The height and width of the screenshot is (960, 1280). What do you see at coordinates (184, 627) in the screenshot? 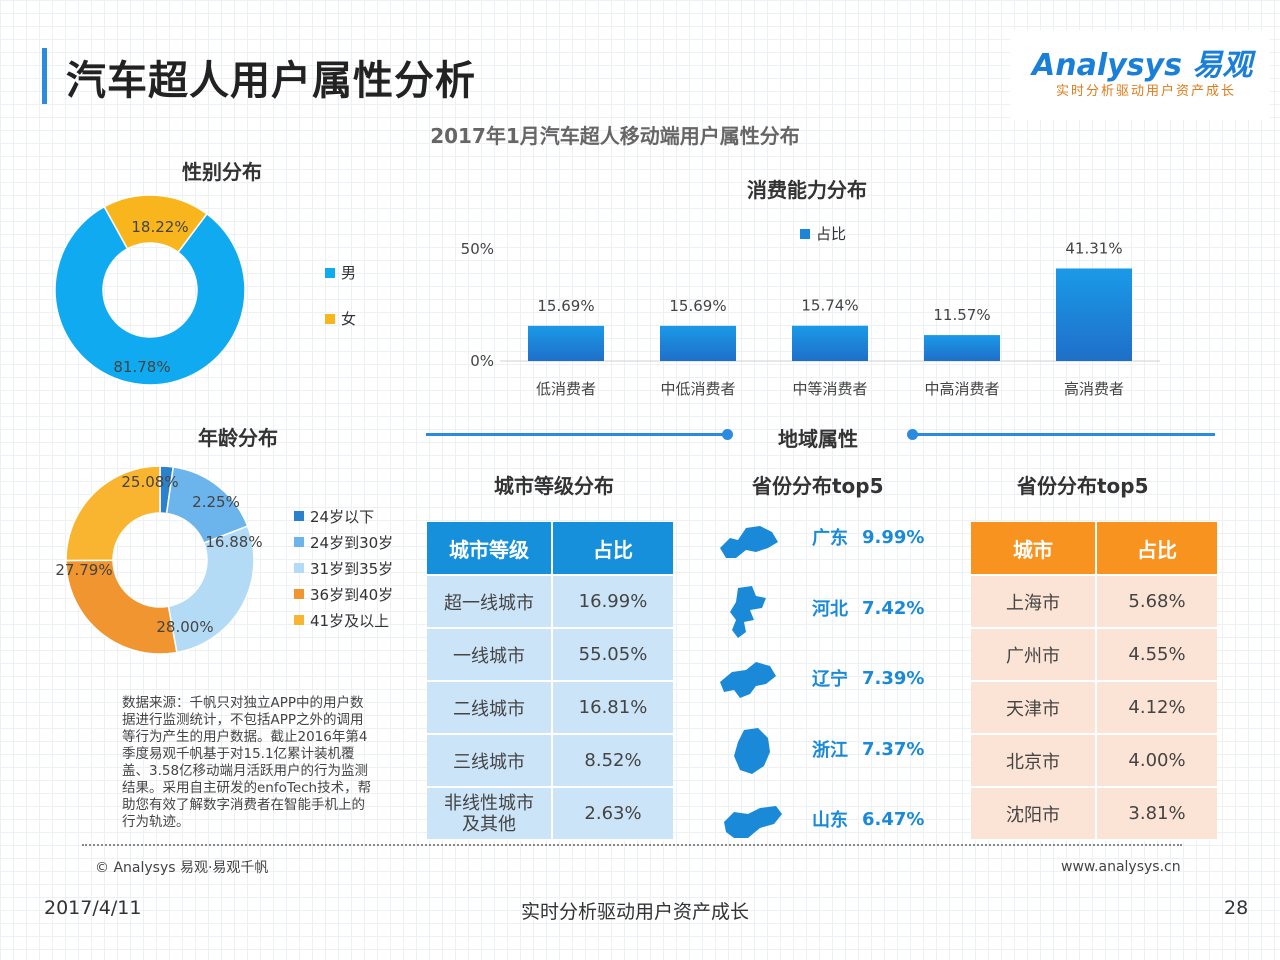
I see `slice-label: 28.00%` at bounding box center [184, 627].